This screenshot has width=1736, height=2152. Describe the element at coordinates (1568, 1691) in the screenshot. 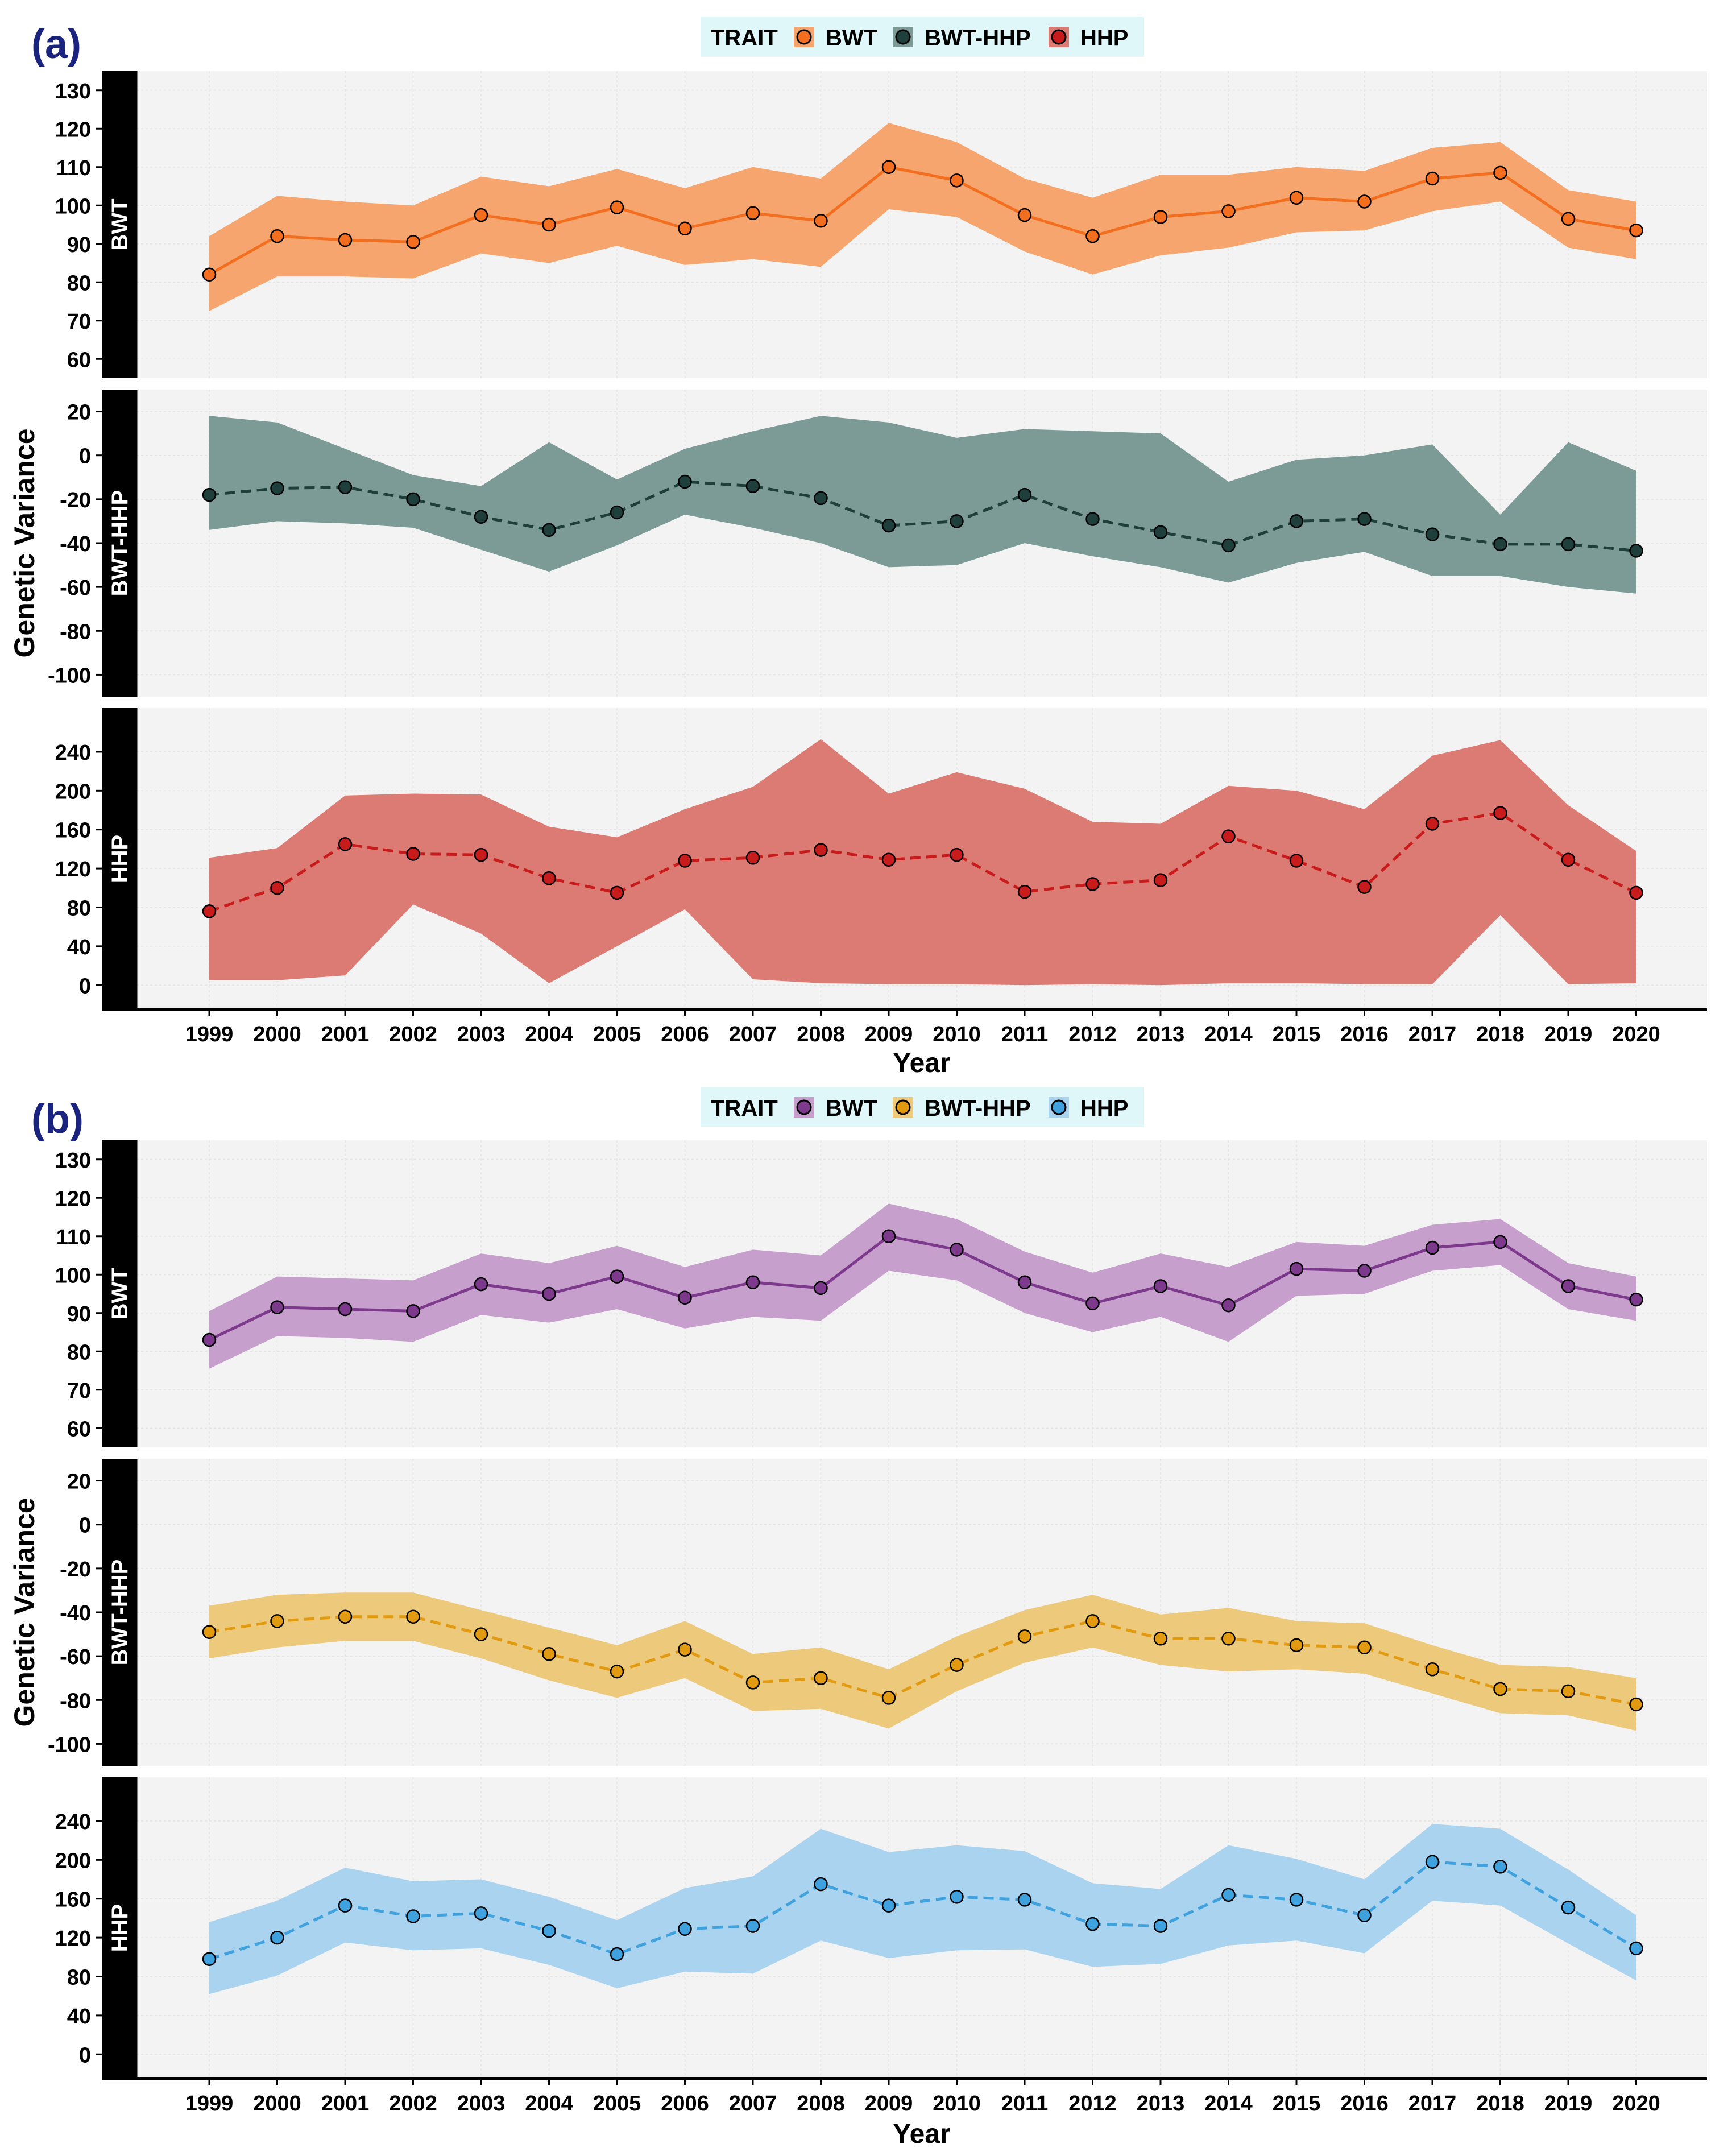

I see `point-b-bwt-hhp-2019` at that location.